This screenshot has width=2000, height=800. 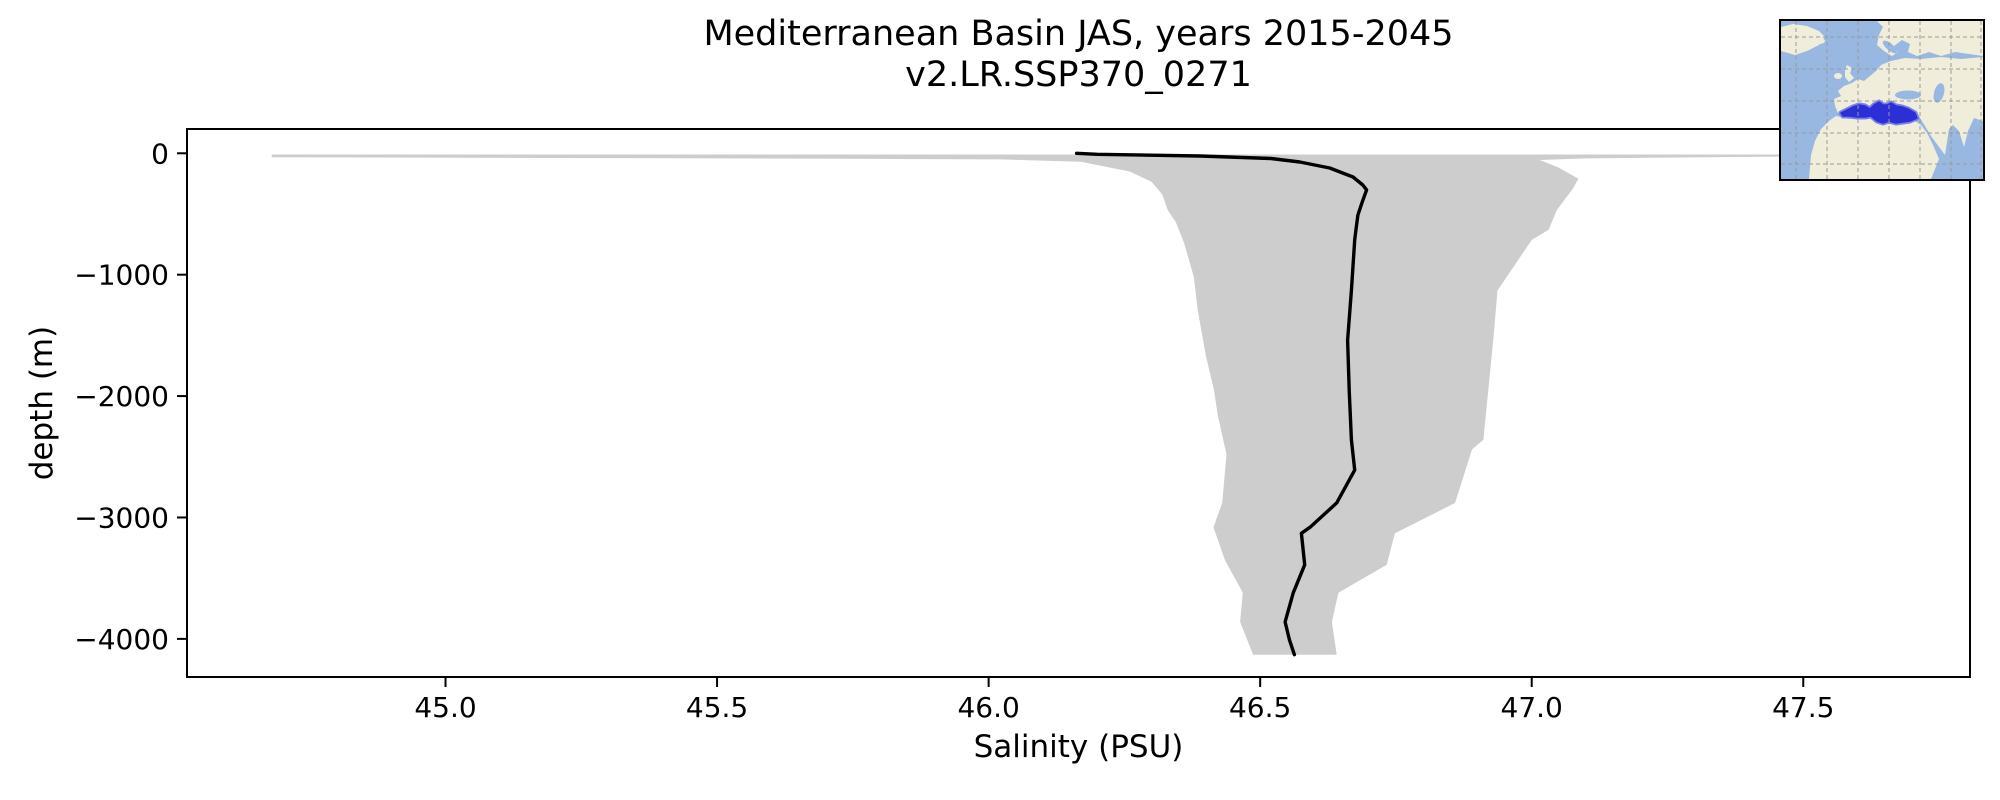 What do you see at coordinates (1124, 700) in the screenshot?
I see `x-axis-ticks: 45.0 45.5 46.0 46.5 47.0 47.5` at bounding box center [1124, 700].